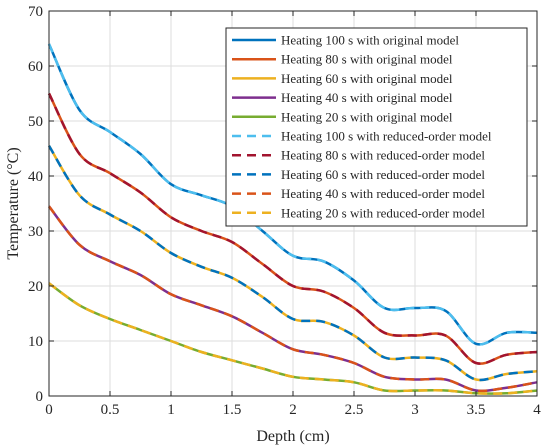 This screenshot has width=550, height=448. I want to click on y-tick-label: 10, so click(35, 342).